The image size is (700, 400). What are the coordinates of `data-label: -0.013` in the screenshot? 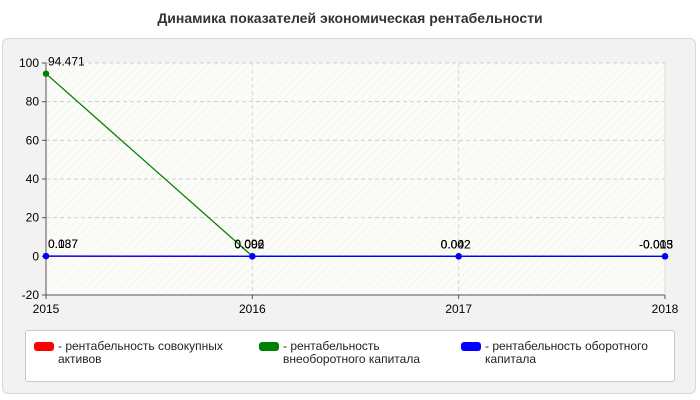 It's located at (656, 244).